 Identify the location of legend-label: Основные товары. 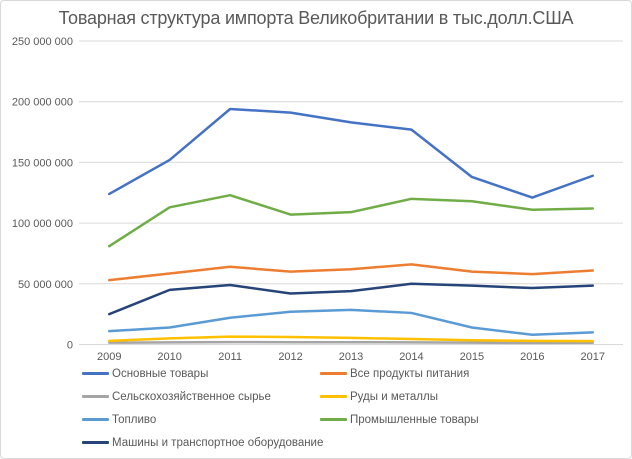
(160, 373).